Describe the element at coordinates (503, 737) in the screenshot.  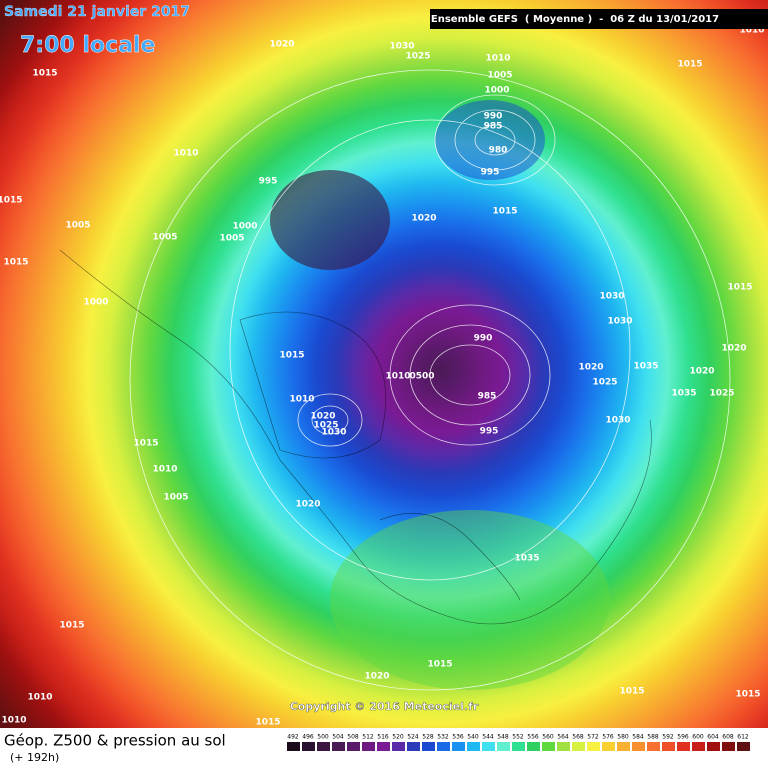
I see `legend-label: 548` at that location.